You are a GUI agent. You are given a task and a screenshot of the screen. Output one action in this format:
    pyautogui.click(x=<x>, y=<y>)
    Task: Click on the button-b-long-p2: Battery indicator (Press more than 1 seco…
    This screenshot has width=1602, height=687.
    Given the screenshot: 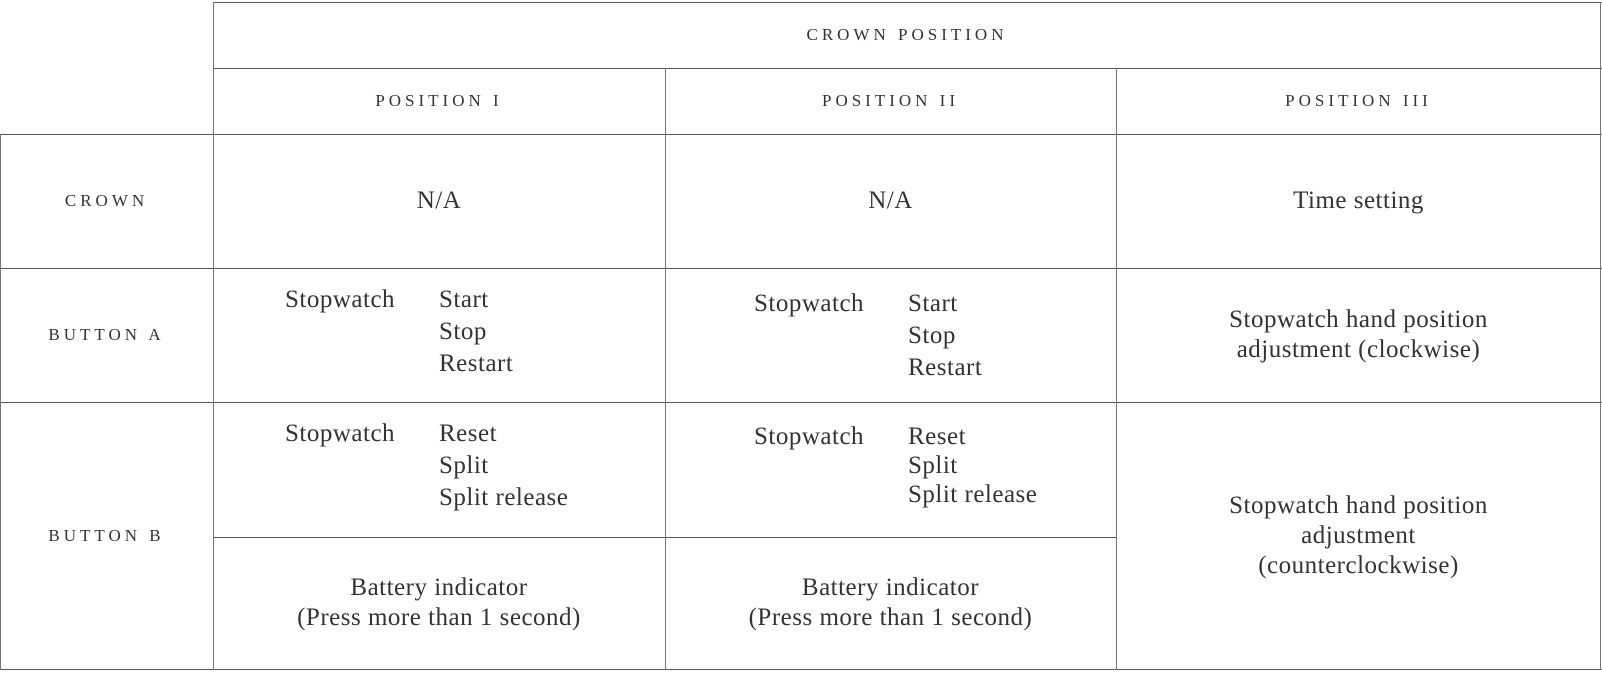 What is the action you would take?
    pyautogui.click(x=890, y=603)
    